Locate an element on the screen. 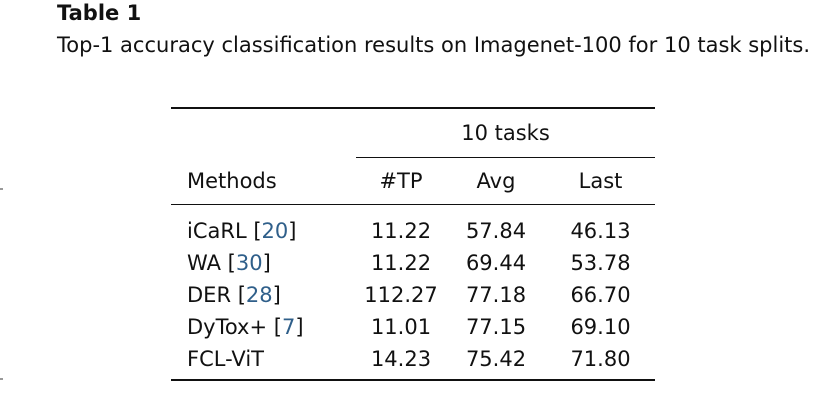 The height and width of the screenshot is (412, 823). last-cell-best: 71.80 is located at coordinates (600, 359).